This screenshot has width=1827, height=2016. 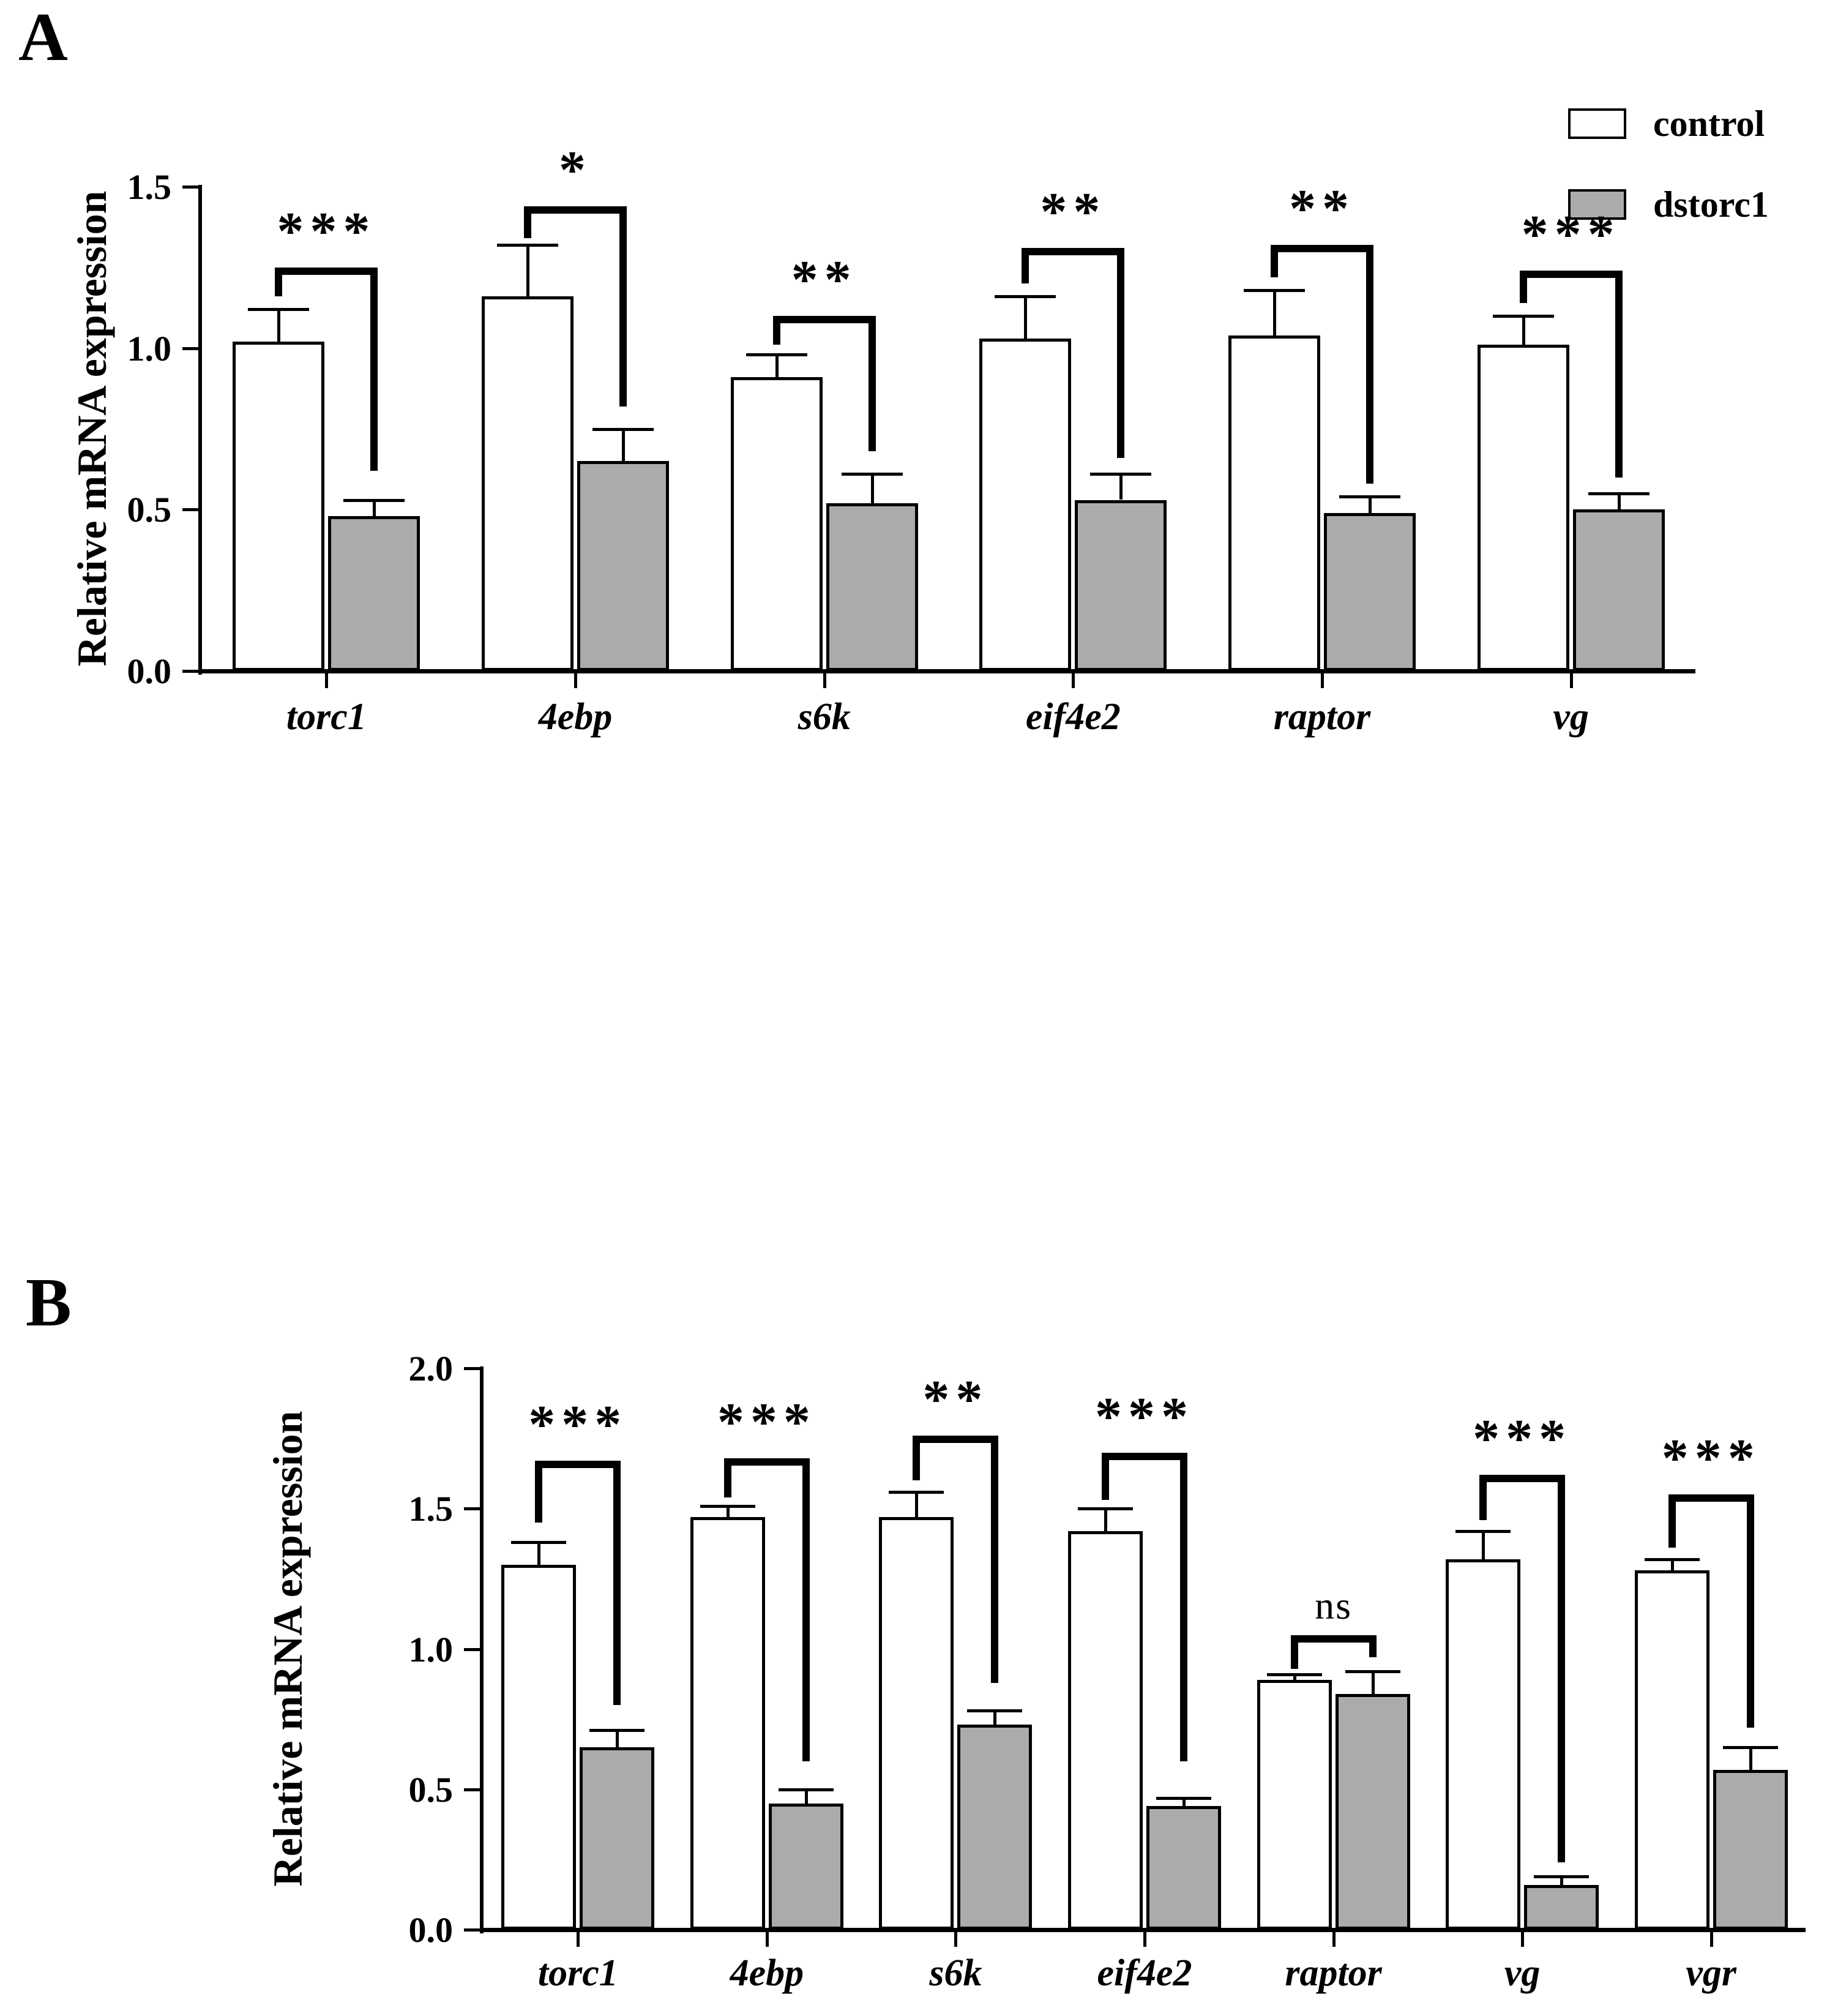 I want to click on y-tick-label: 0.0, so click(x=431, y=1930).